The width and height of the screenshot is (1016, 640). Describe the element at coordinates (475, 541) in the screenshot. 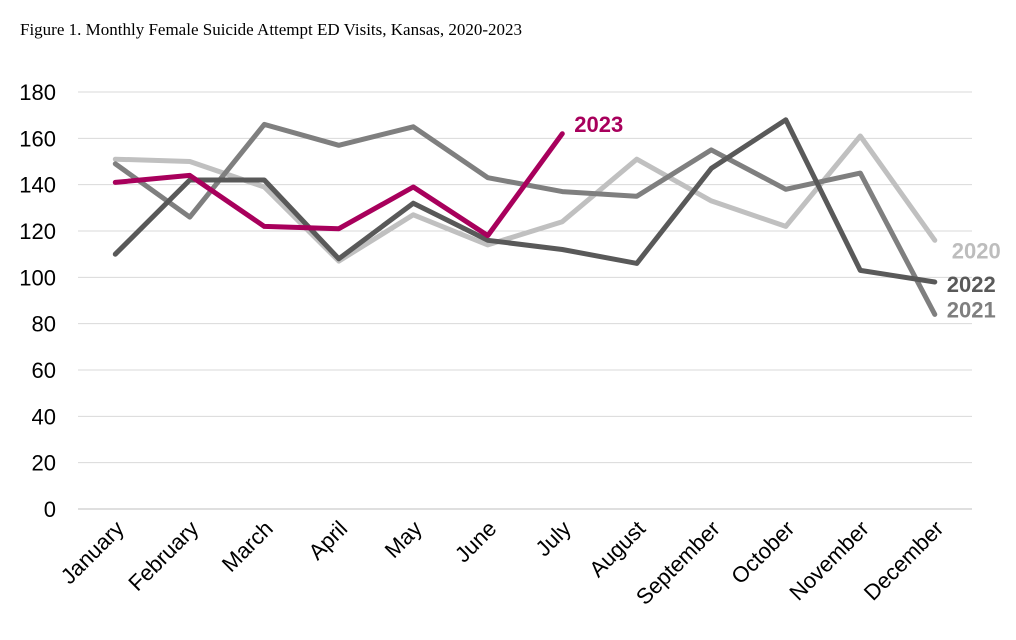

I see `x-tick-label: June` at that location.